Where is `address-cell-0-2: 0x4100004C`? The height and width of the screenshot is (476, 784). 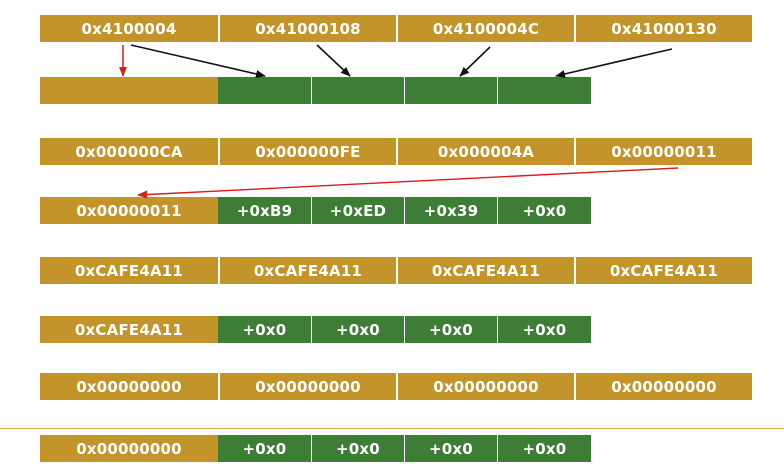 address-cell-0-2: 0x4100004C is located at coordinates (486, 28).